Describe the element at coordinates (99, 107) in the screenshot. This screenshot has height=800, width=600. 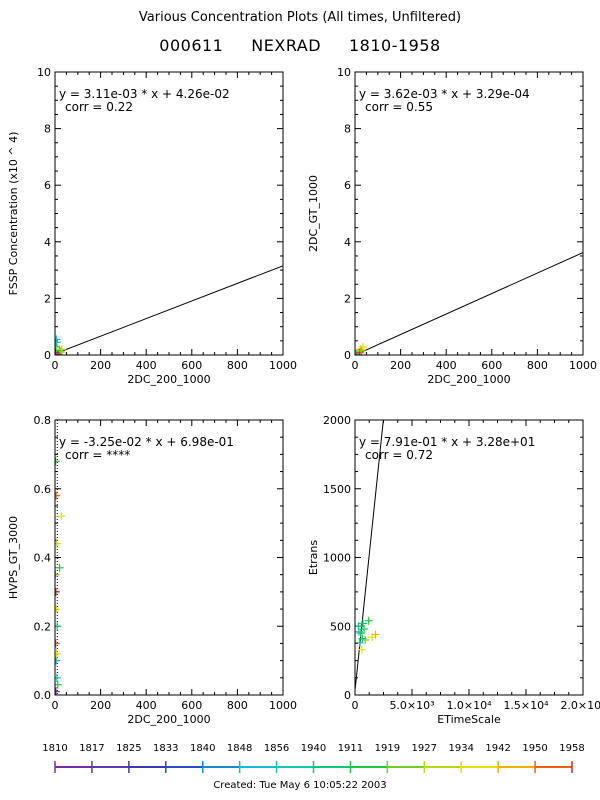
I see `correlation-label: corr = 0.22` at that location.